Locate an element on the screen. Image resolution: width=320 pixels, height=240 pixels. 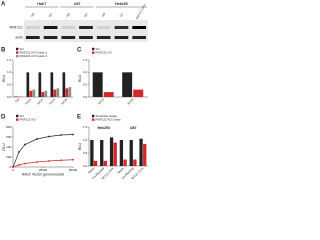
y-tick-label: 200 is located at coordinates (8, 157).